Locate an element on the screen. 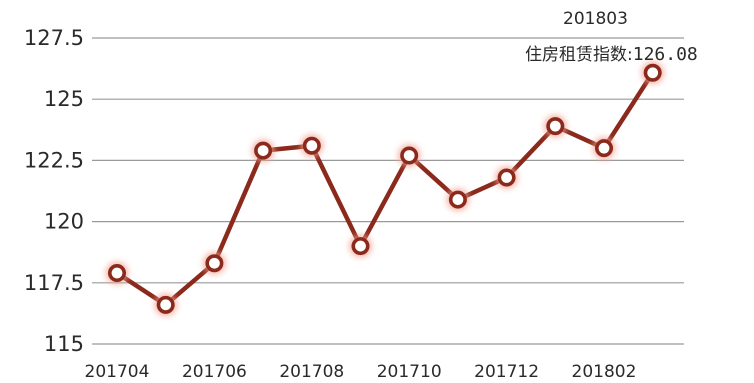 The image size is (754, 383). y-tick-label: 122.5 is located at coordinates (54, 160).